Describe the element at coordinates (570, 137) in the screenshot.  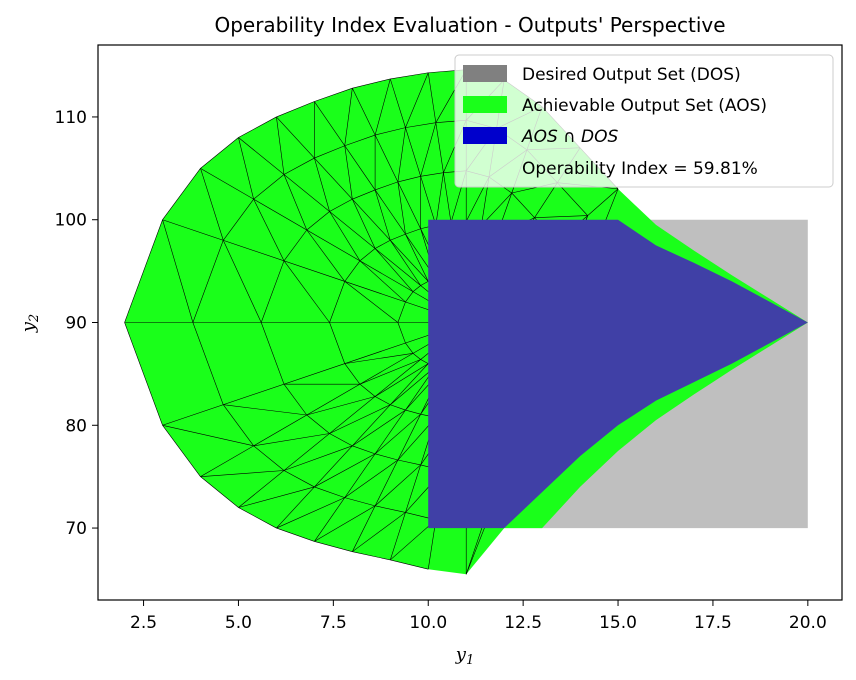
I see `legend-label-intersection: AOS ∩ DOS` at that location.